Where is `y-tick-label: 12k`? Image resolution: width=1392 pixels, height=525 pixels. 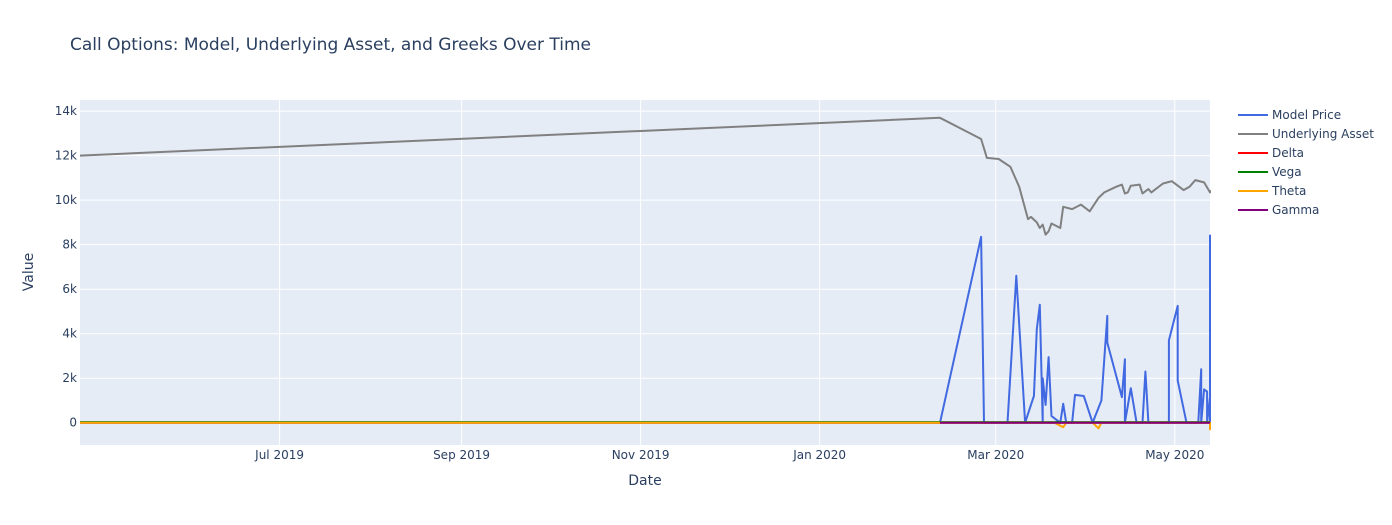
y-tick-label: 12k is located at coordinates (66, 156).